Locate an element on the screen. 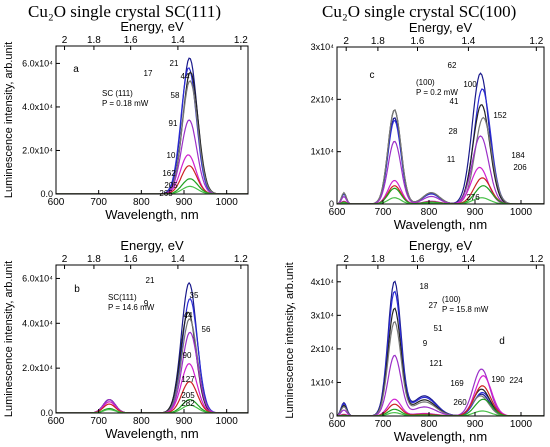 The height and width of the screenshot is (447, 550). top-tick-label-d-1: 1.8 is located at coordinates (378, 259).